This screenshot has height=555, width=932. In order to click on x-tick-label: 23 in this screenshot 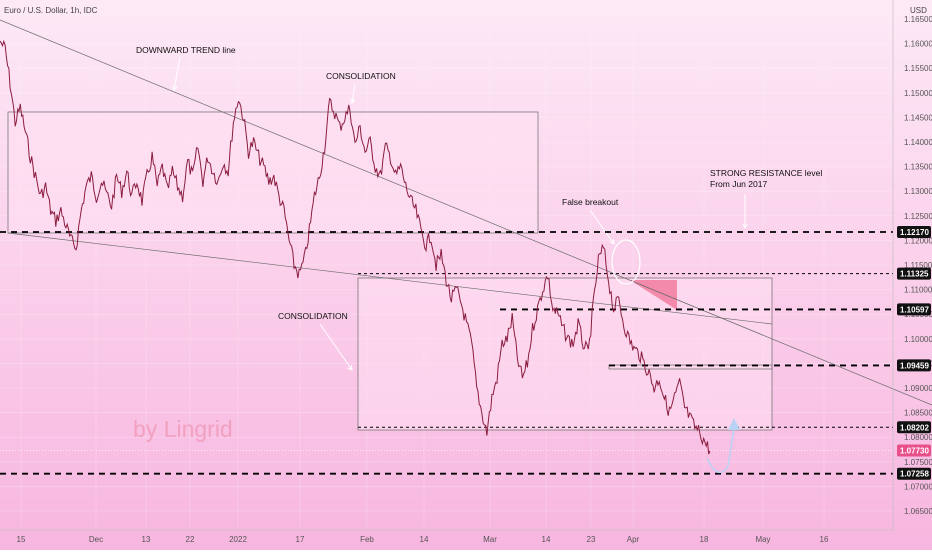, I will do `click(591, 539)`.